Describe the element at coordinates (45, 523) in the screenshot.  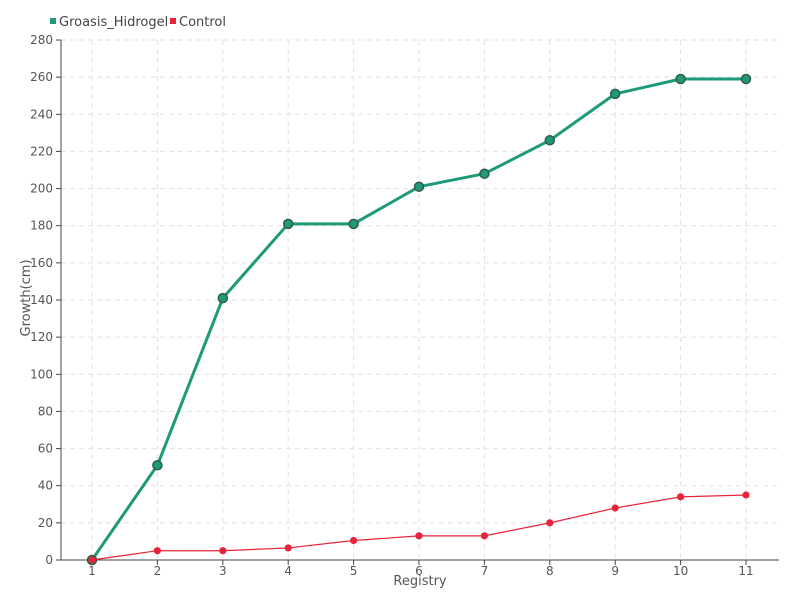
I see `y-tick-label: 20` at that location.